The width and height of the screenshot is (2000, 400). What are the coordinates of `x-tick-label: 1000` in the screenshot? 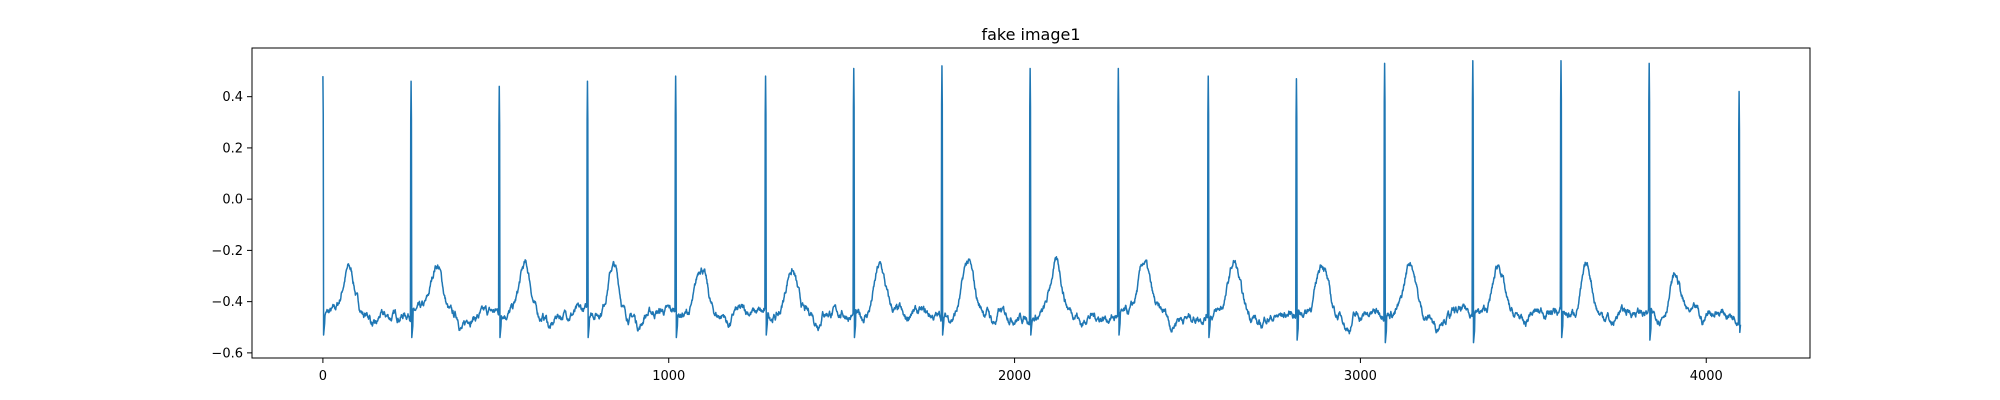 It's located at (668, 376).